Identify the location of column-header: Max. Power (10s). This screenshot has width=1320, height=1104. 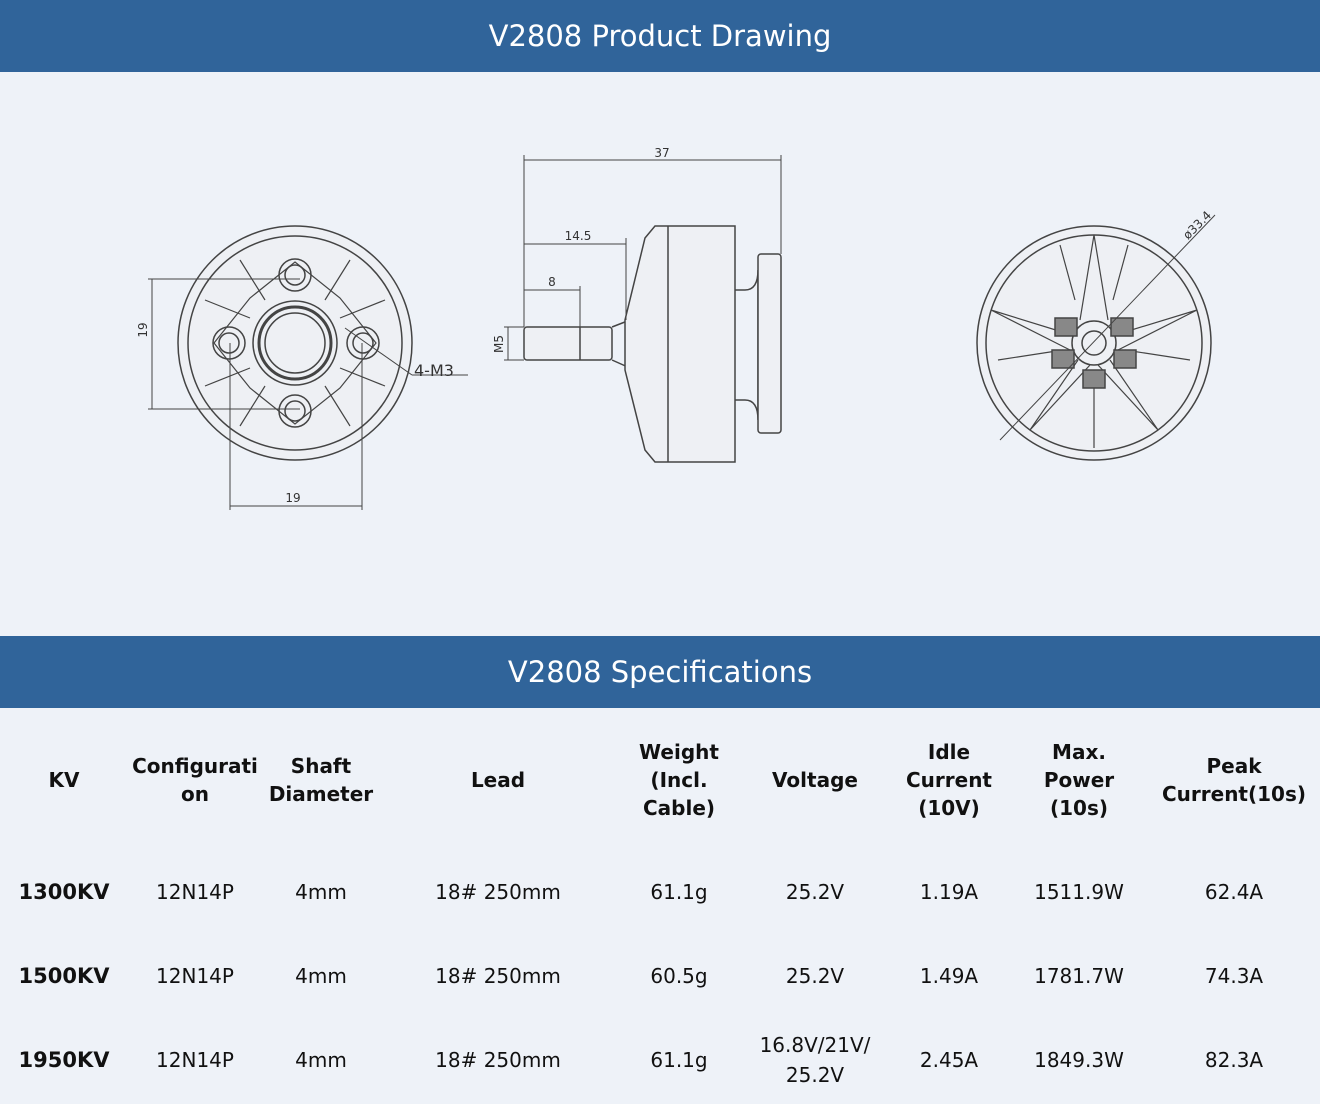
(1079, 780).